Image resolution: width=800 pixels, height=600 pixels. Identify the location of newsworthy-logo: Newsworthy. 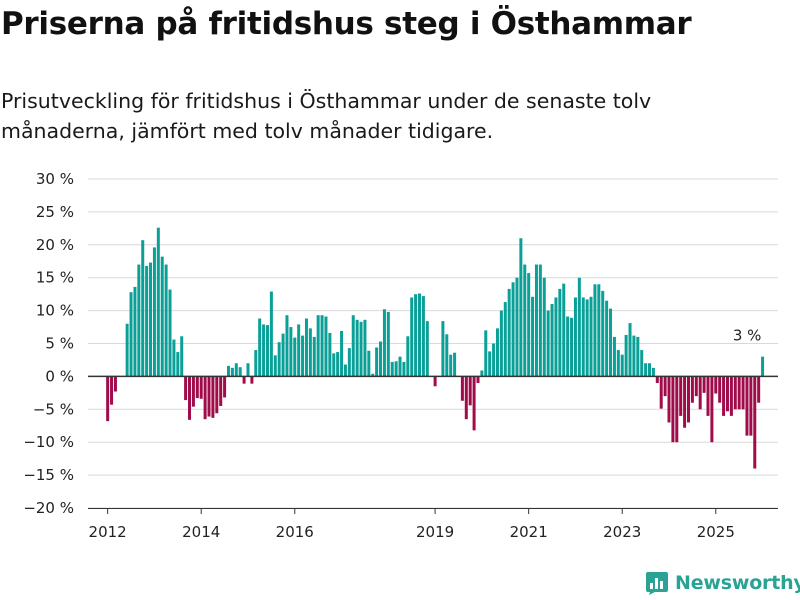
(722, 583).